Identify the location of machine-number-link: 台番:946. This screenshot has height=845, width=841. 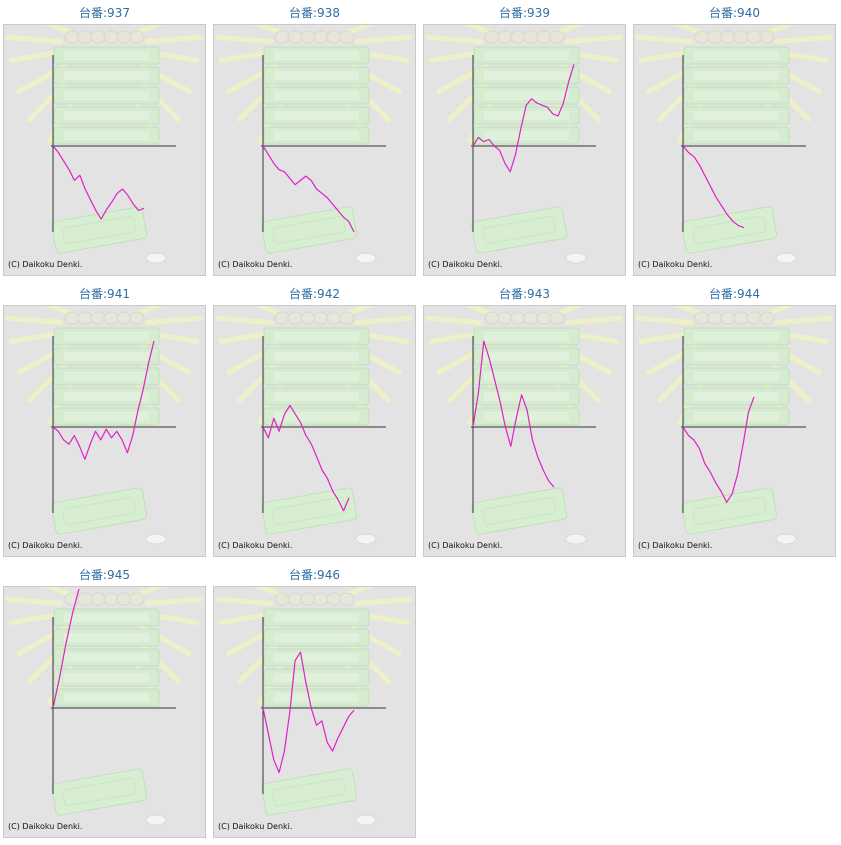
(314, 575).